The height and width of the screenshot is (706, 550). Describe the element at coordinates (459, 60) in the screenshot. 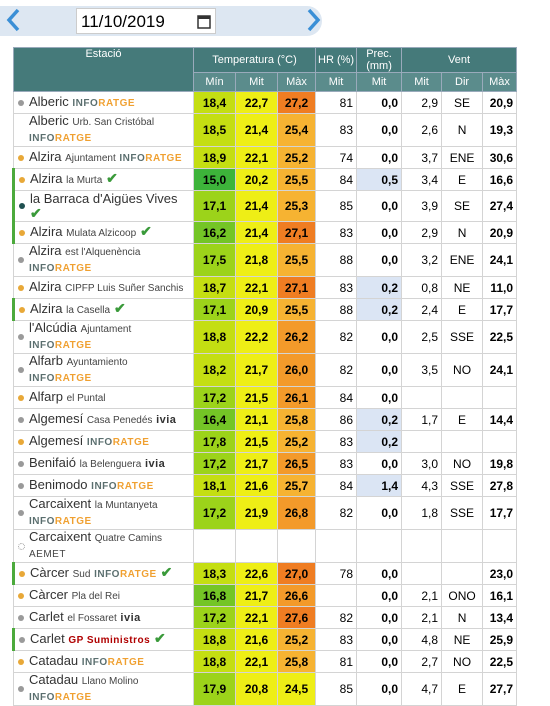

I see `header-cell: Vent` at that location.